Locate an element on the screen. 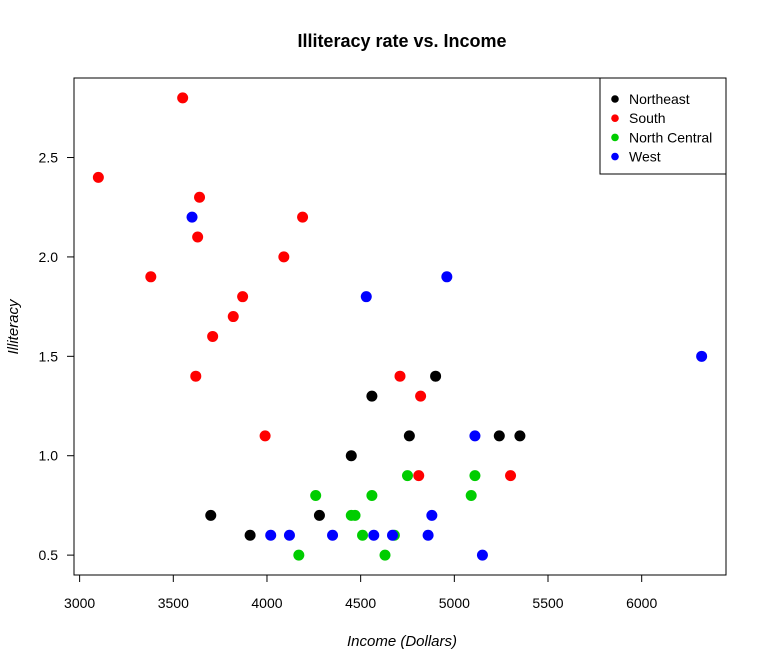  legend-label-west: West is located at coordinates (645, 157).